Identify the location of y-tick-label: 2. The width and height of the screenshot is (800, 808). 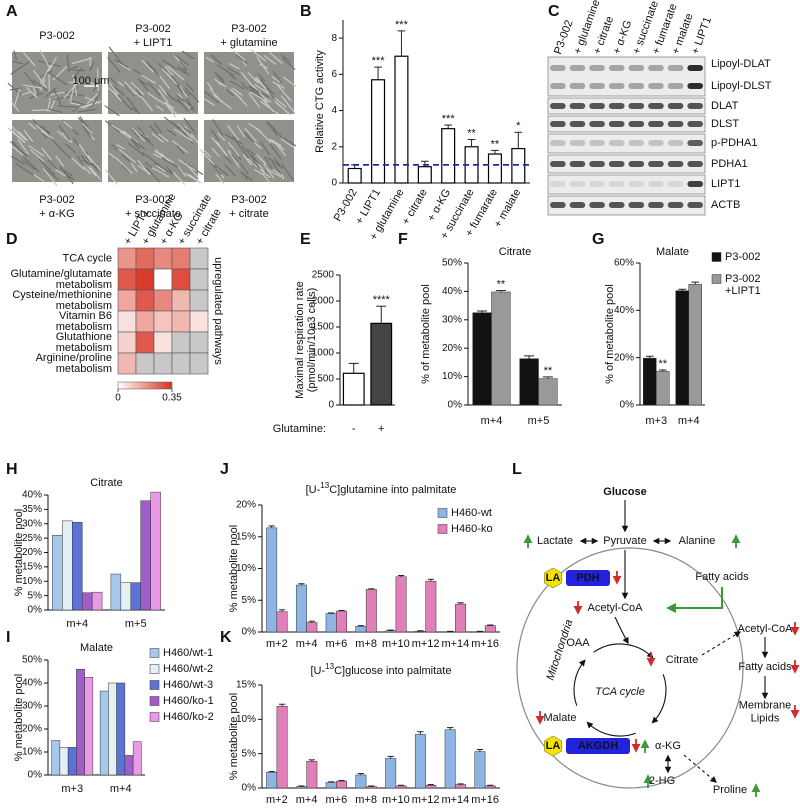
(334, 146).